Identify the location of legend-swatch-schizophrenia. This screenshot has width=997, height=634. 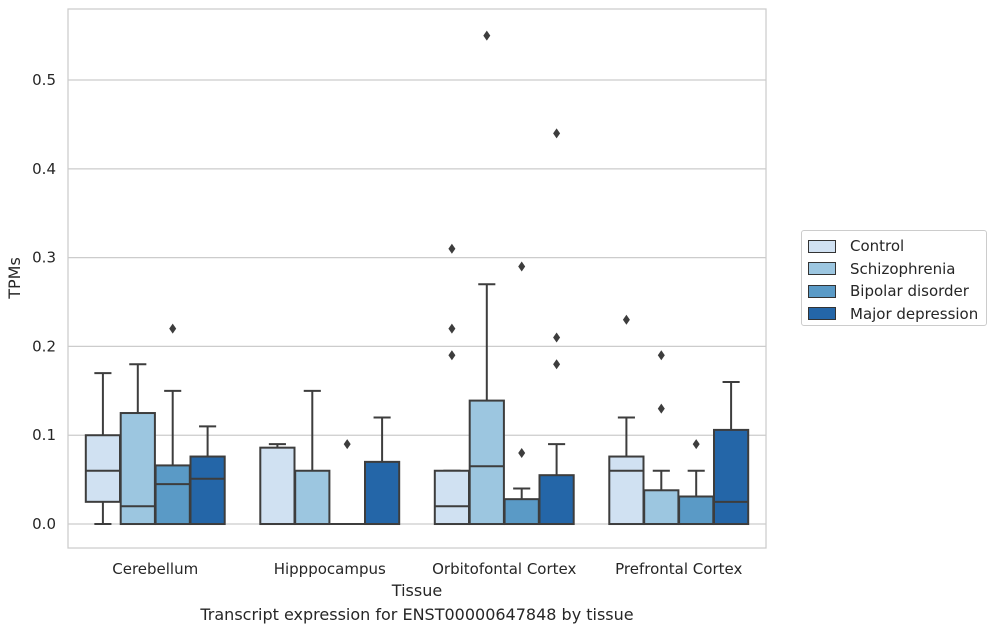
(822, 269).